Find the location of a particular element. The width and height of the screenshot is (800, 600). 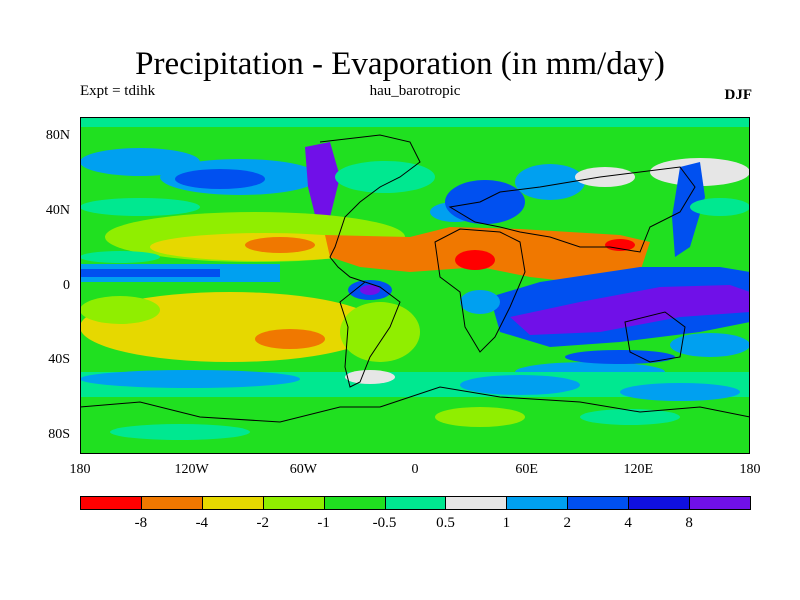

field-itcz-core is located at coordinates (150, 273).